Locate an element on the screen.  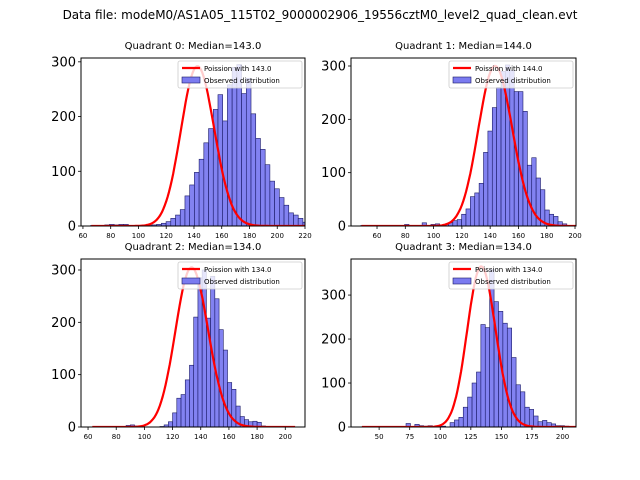
subplot-title: Quadrant 2: Median=134.0 is located at coordinates (193, 247).